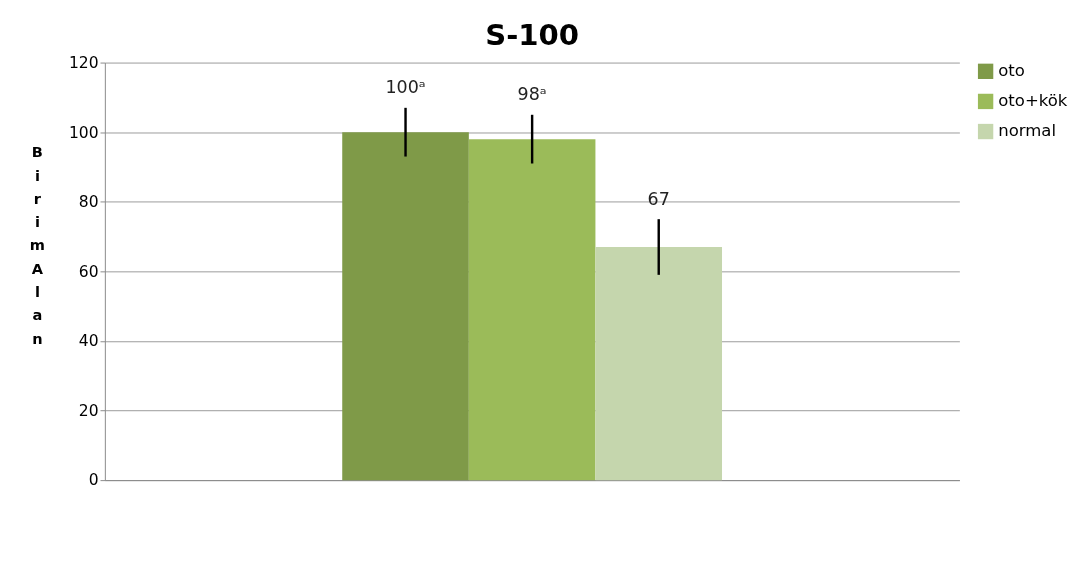  What do you see at coordinates (88, 271) in the screenshot?
I see `y-tick-label: 60` at bounding box center [88, 271].